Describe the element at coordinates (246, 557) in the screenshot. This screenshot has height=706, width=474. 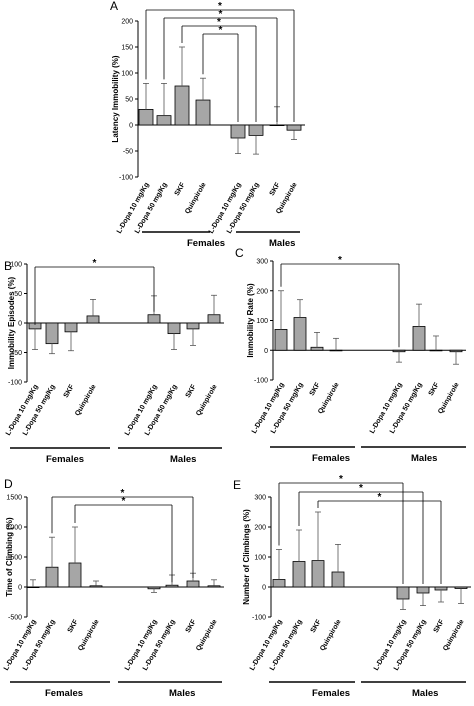
I see `y-axis-label: Number of Climbings (%)` at that location.